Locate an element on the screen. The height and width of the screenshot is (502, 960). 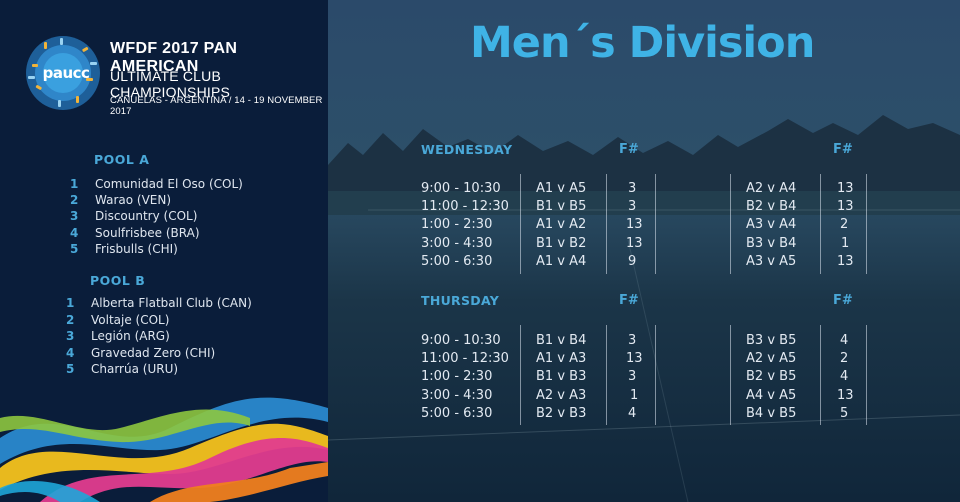
treeline-silhouette is located at coordinates (644, 165).